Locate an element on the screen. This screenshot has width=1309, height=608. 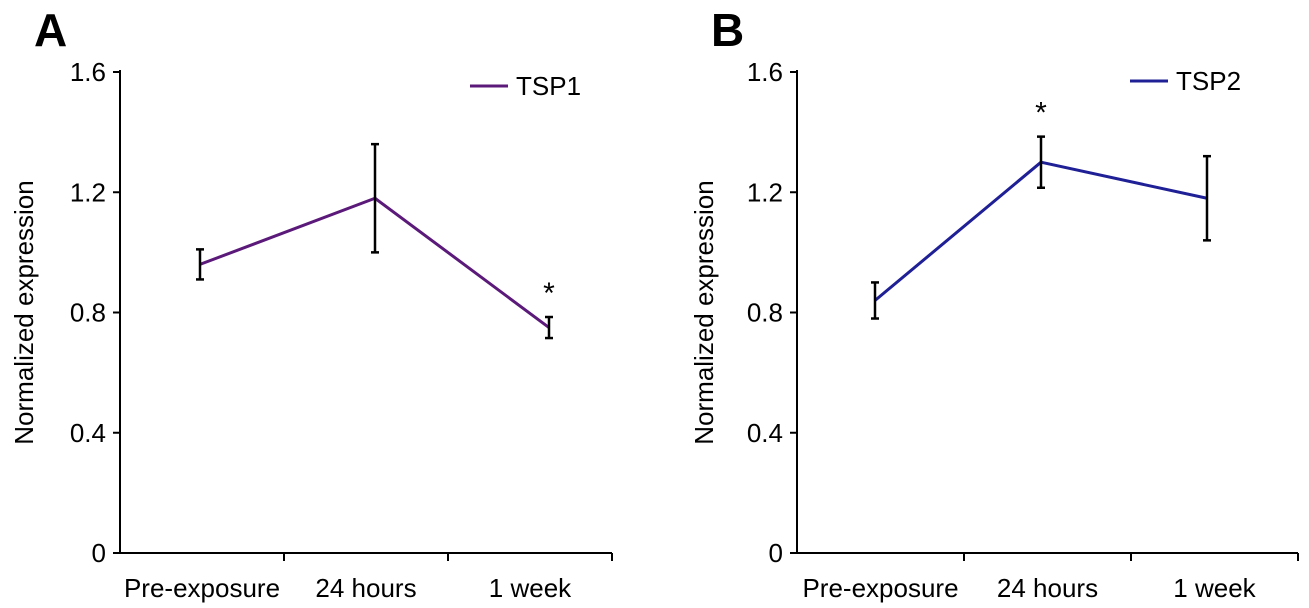
legend-label: TSP2 is located at coordinates (1208, 81).